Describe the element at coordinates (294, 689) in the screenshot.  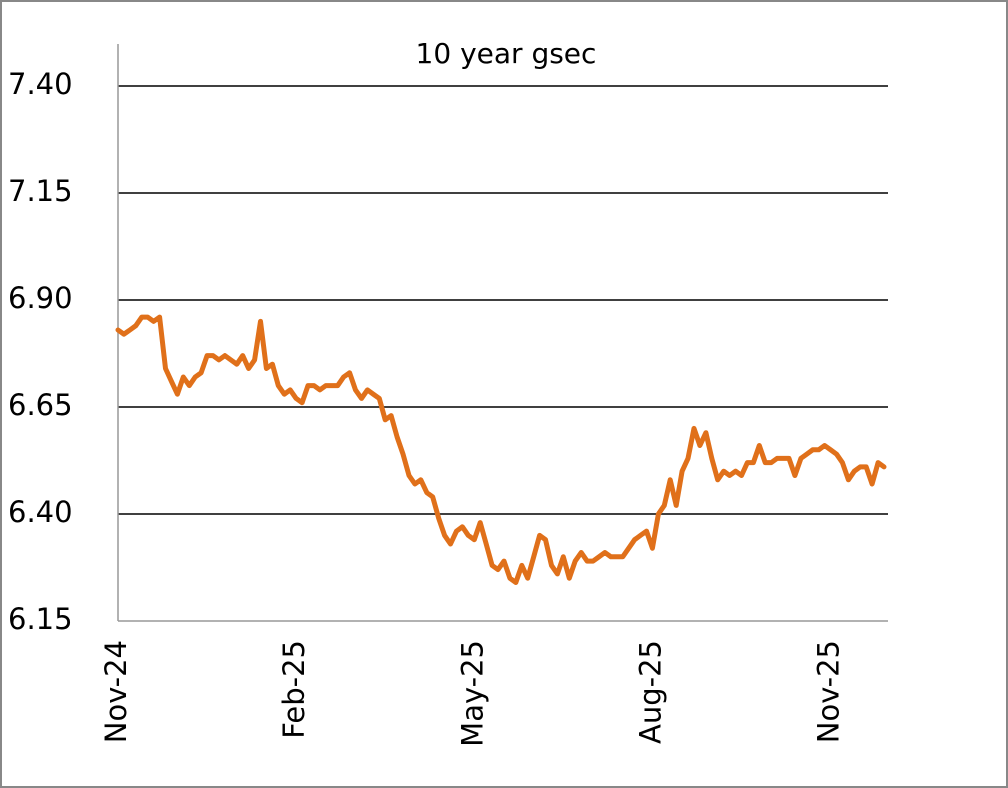
I see `x-tick-label: Feb-25` at that location.